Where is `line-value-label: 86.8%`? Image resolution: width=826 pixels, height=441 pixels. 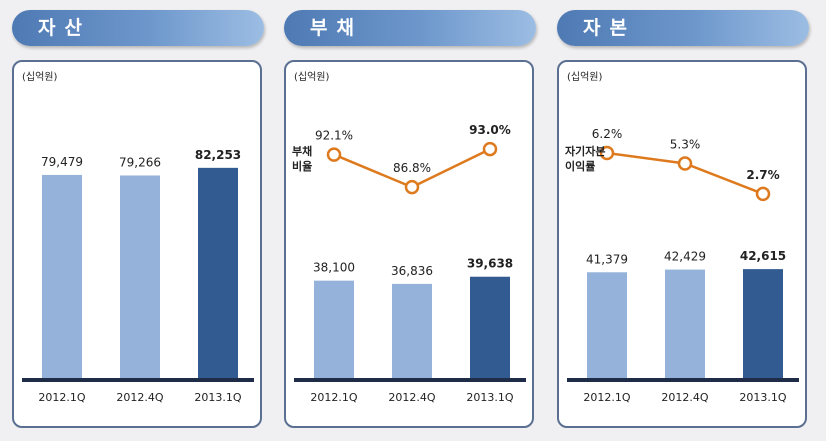
line-value-label: 86.8% is located at coordinates (412, 168).